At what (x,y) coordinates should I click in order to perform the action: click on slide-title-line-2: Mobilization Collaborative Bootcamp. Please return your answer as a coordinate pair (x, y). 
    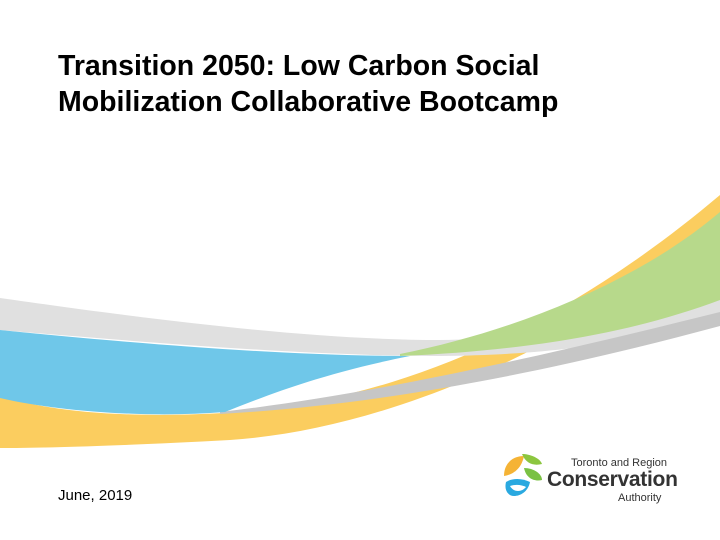
    Looking at the image, I should click on (308, 102).